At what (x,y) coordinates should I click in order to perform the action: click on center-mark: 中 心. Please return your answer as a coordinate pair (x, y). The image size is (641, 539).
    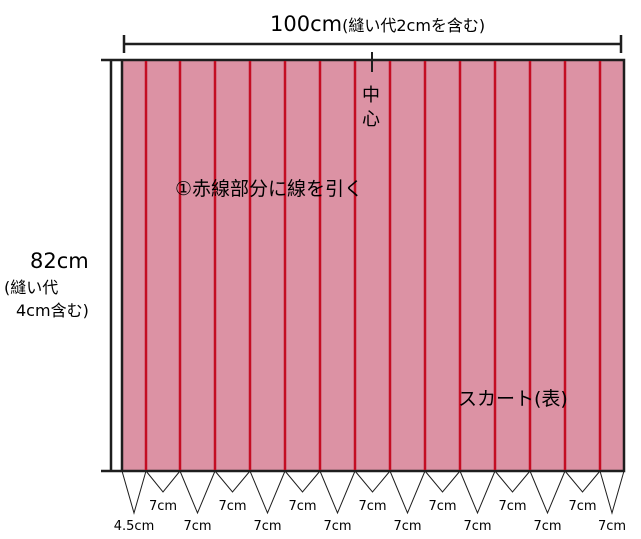
    Looking at the image, I should click on (371, 91).